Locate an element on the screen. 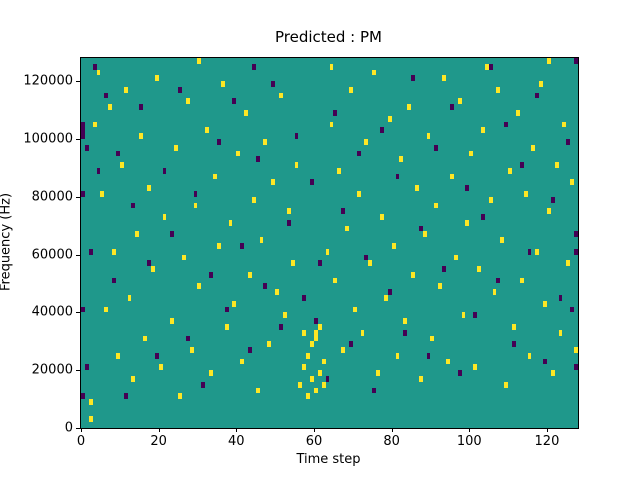  chart-title: Predicted : PM is located at coordinates (328, 37).